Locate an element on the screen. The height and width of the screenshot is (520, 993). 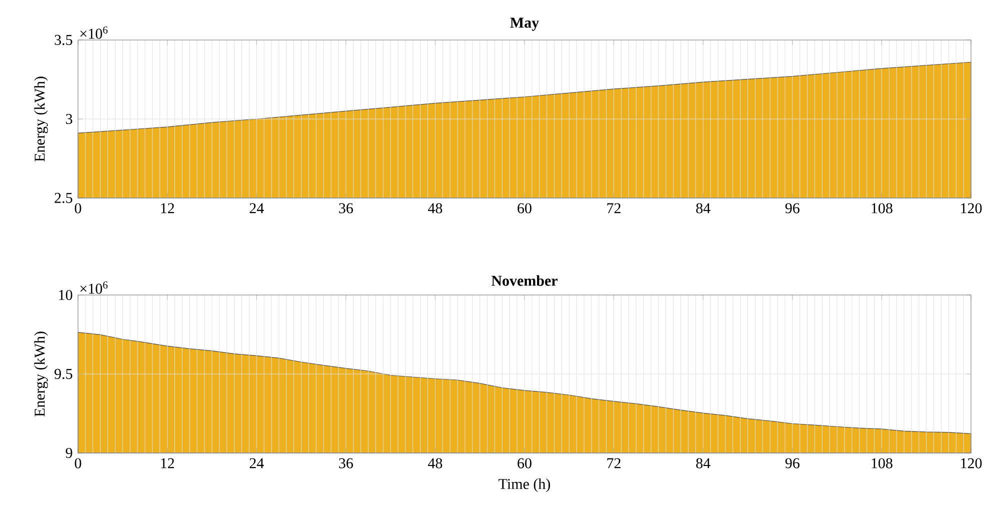
y-tick-label: 3.5 is located at coordinates (63, 40).